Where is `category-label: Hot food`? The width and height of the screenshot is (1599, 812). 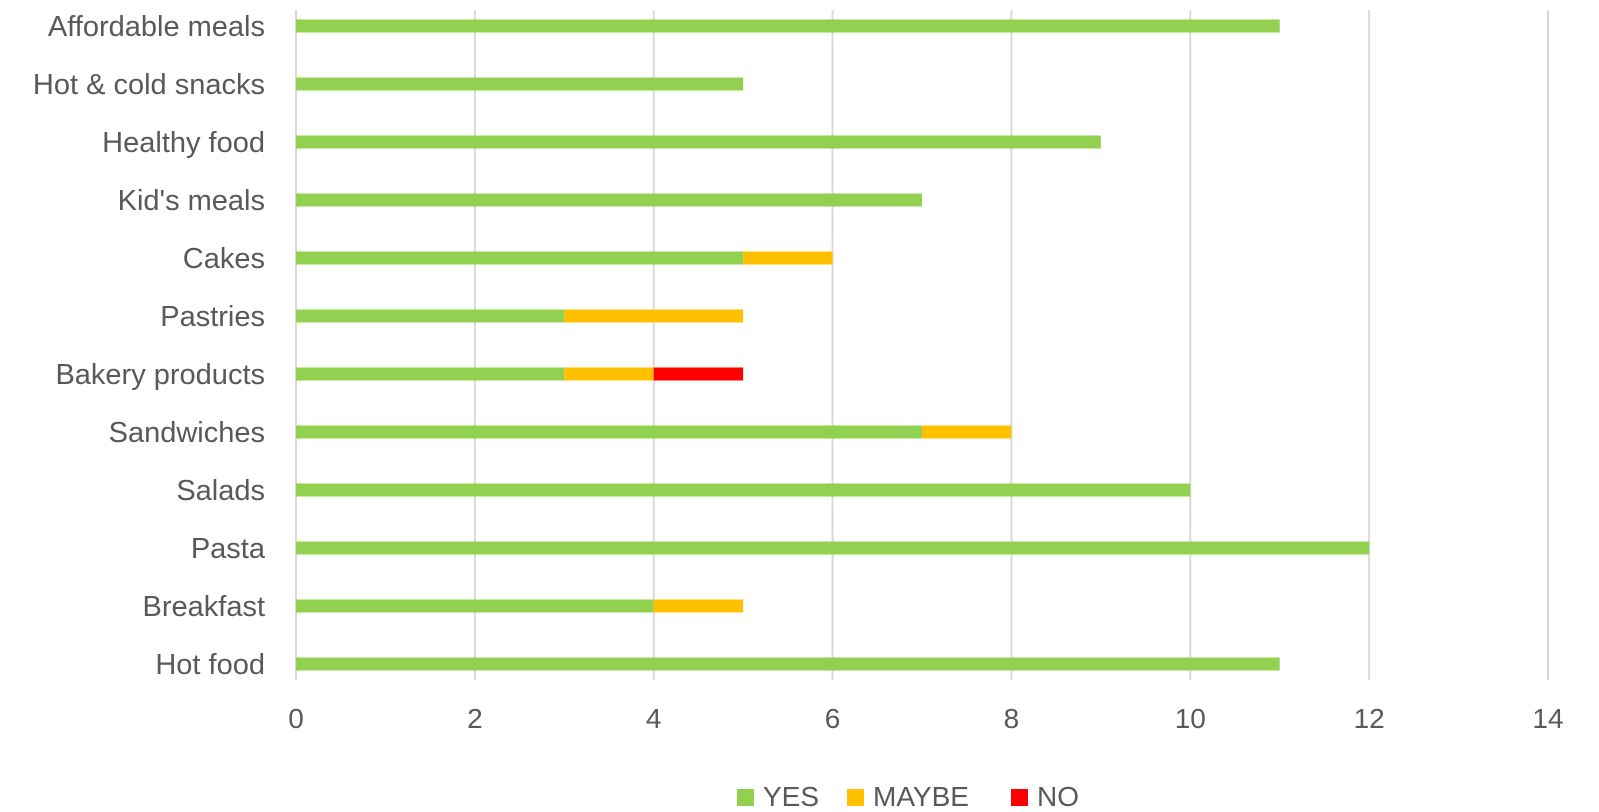
category-label: Hot food is located at coordinates (210, 665).